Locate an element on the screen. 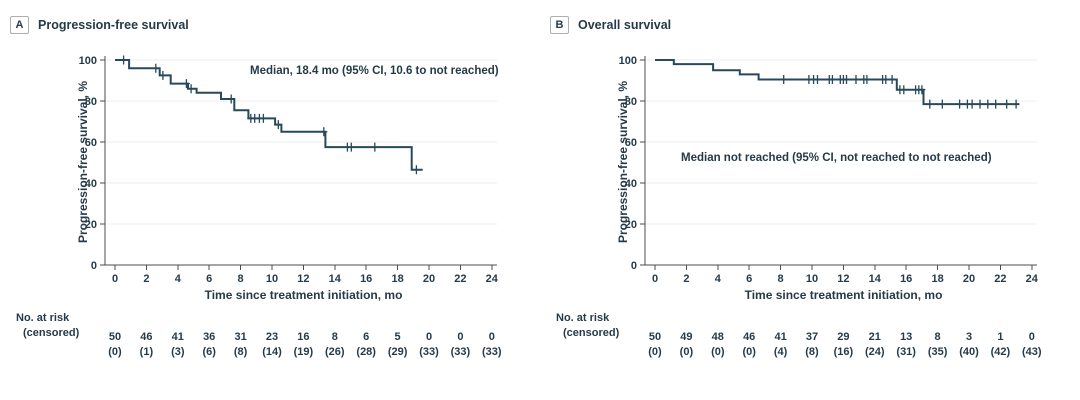 The height and width of the screenshot is (400, 1080). svg-text: 8 is located at coordinates (781, 279).